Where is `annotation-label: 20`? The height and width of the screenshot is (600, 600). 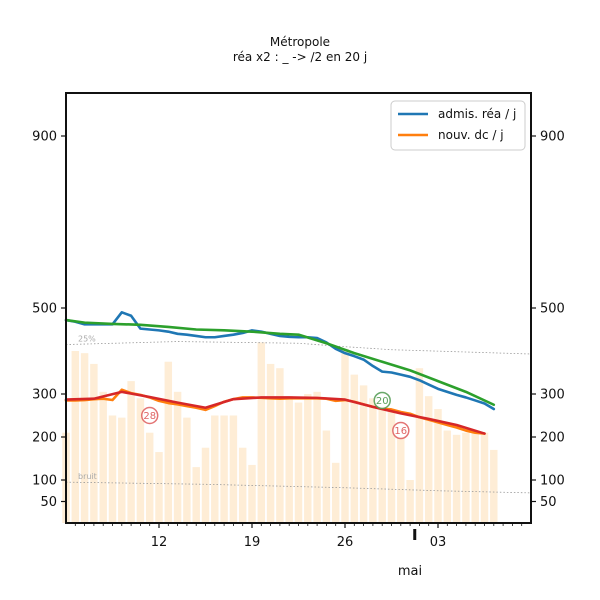 annotation-label: 20 is located at coordinates (382, 401).